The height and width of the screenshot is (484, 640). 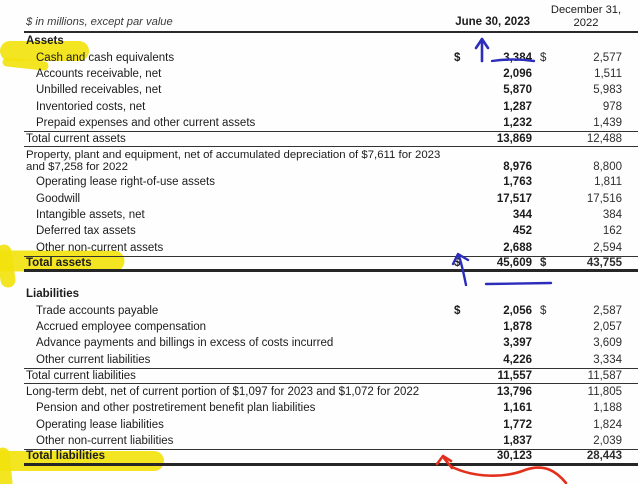 I want to click on row-label: Operating lease liabilities, so click(x=100, y=424).